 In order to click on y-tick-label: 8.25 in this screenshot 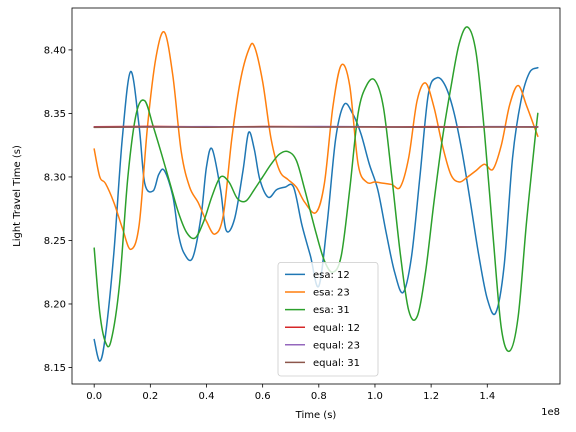, I will do `click(55, 241)`.